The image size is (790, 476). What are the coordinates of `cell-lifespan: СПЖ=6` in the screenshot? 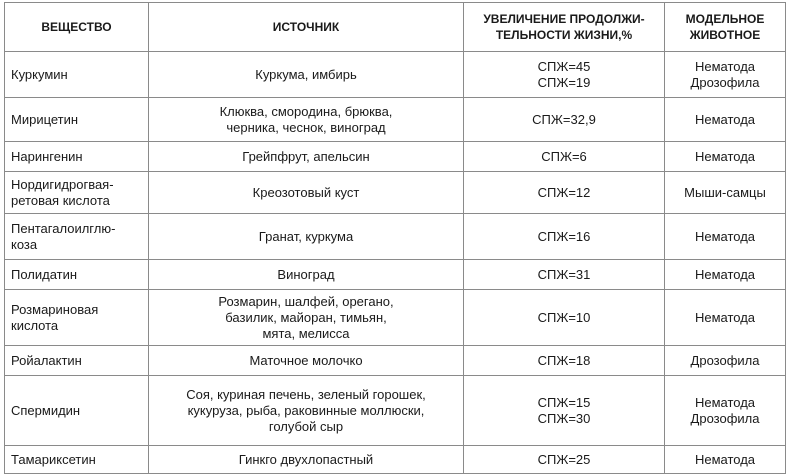 It's located at (564, 156).